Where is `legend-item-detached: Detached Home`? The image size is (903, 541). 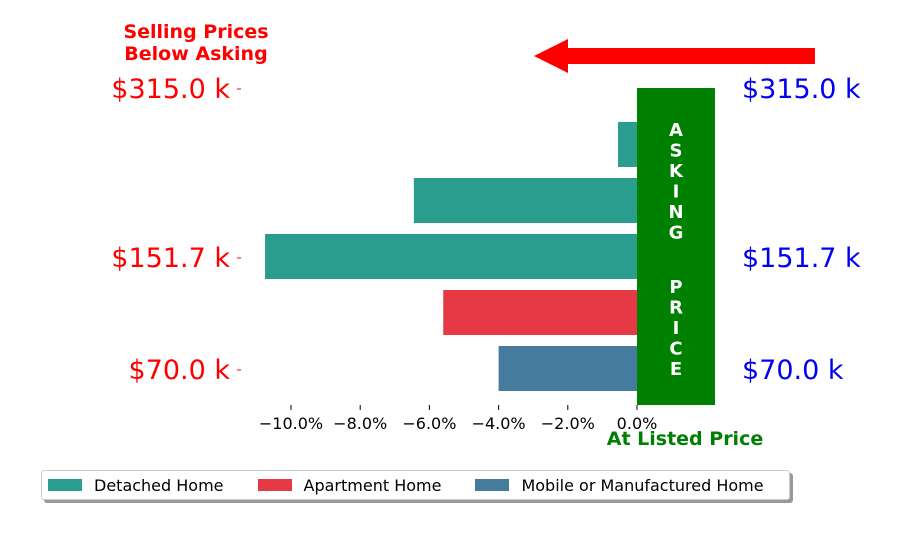 legend-item-detached: Detached Home is located at coordinates (136, 485).